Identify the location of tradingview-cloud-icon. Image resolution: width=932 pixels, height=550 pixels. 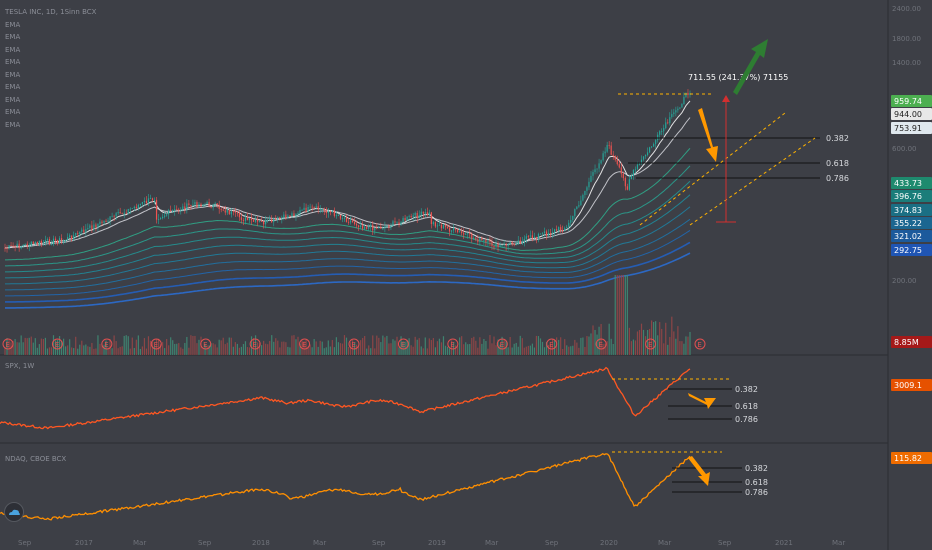
(14, 512).